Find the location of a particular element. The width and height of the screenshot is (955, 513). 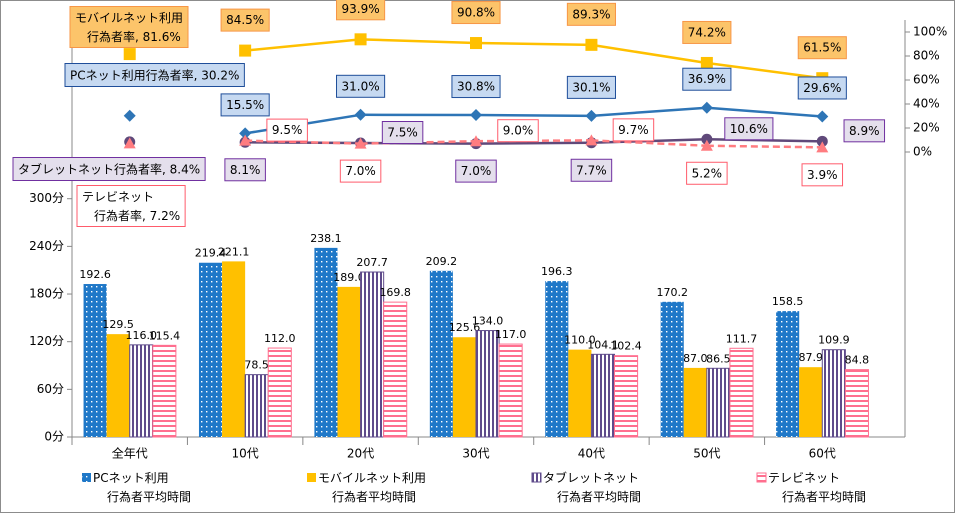

line-value-label: 31.0% is located at coordinates (361, 86).